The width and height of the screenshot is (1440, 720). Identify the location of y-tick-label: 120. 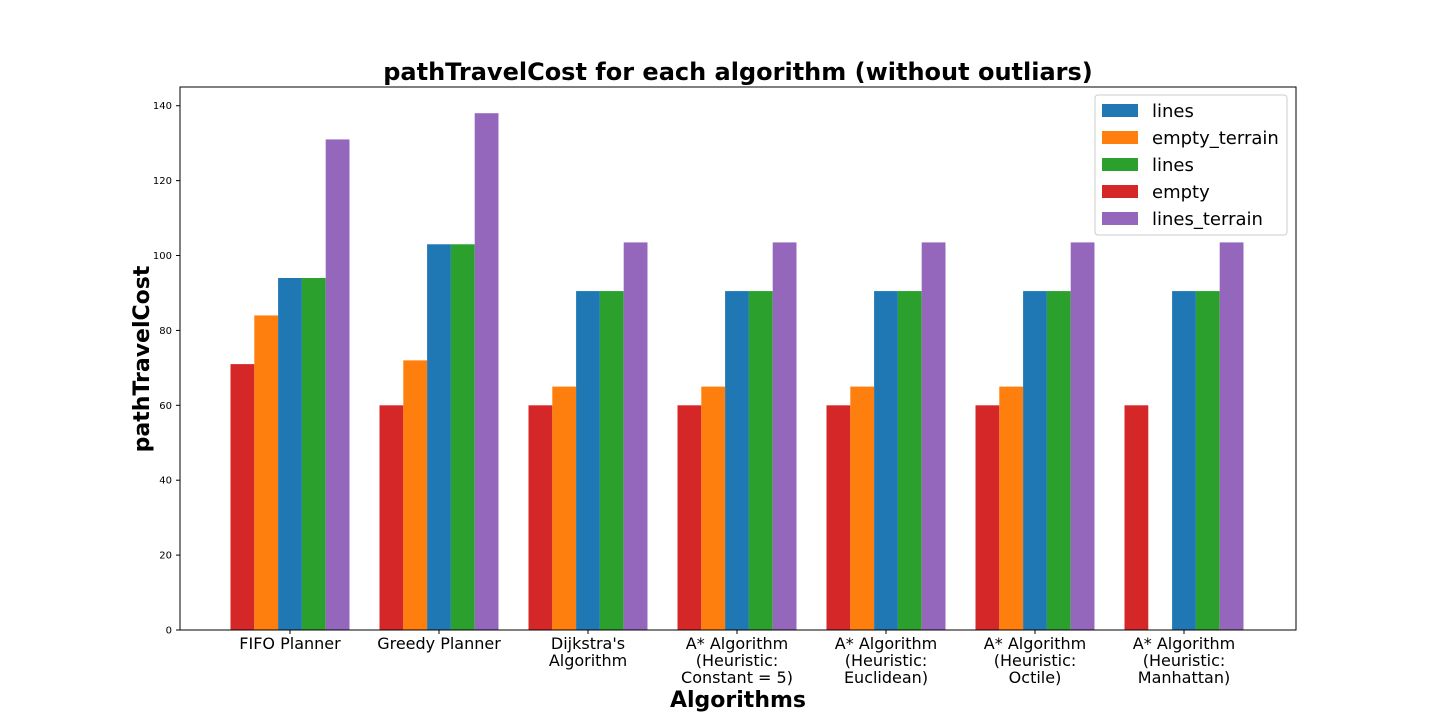
(162, 181).